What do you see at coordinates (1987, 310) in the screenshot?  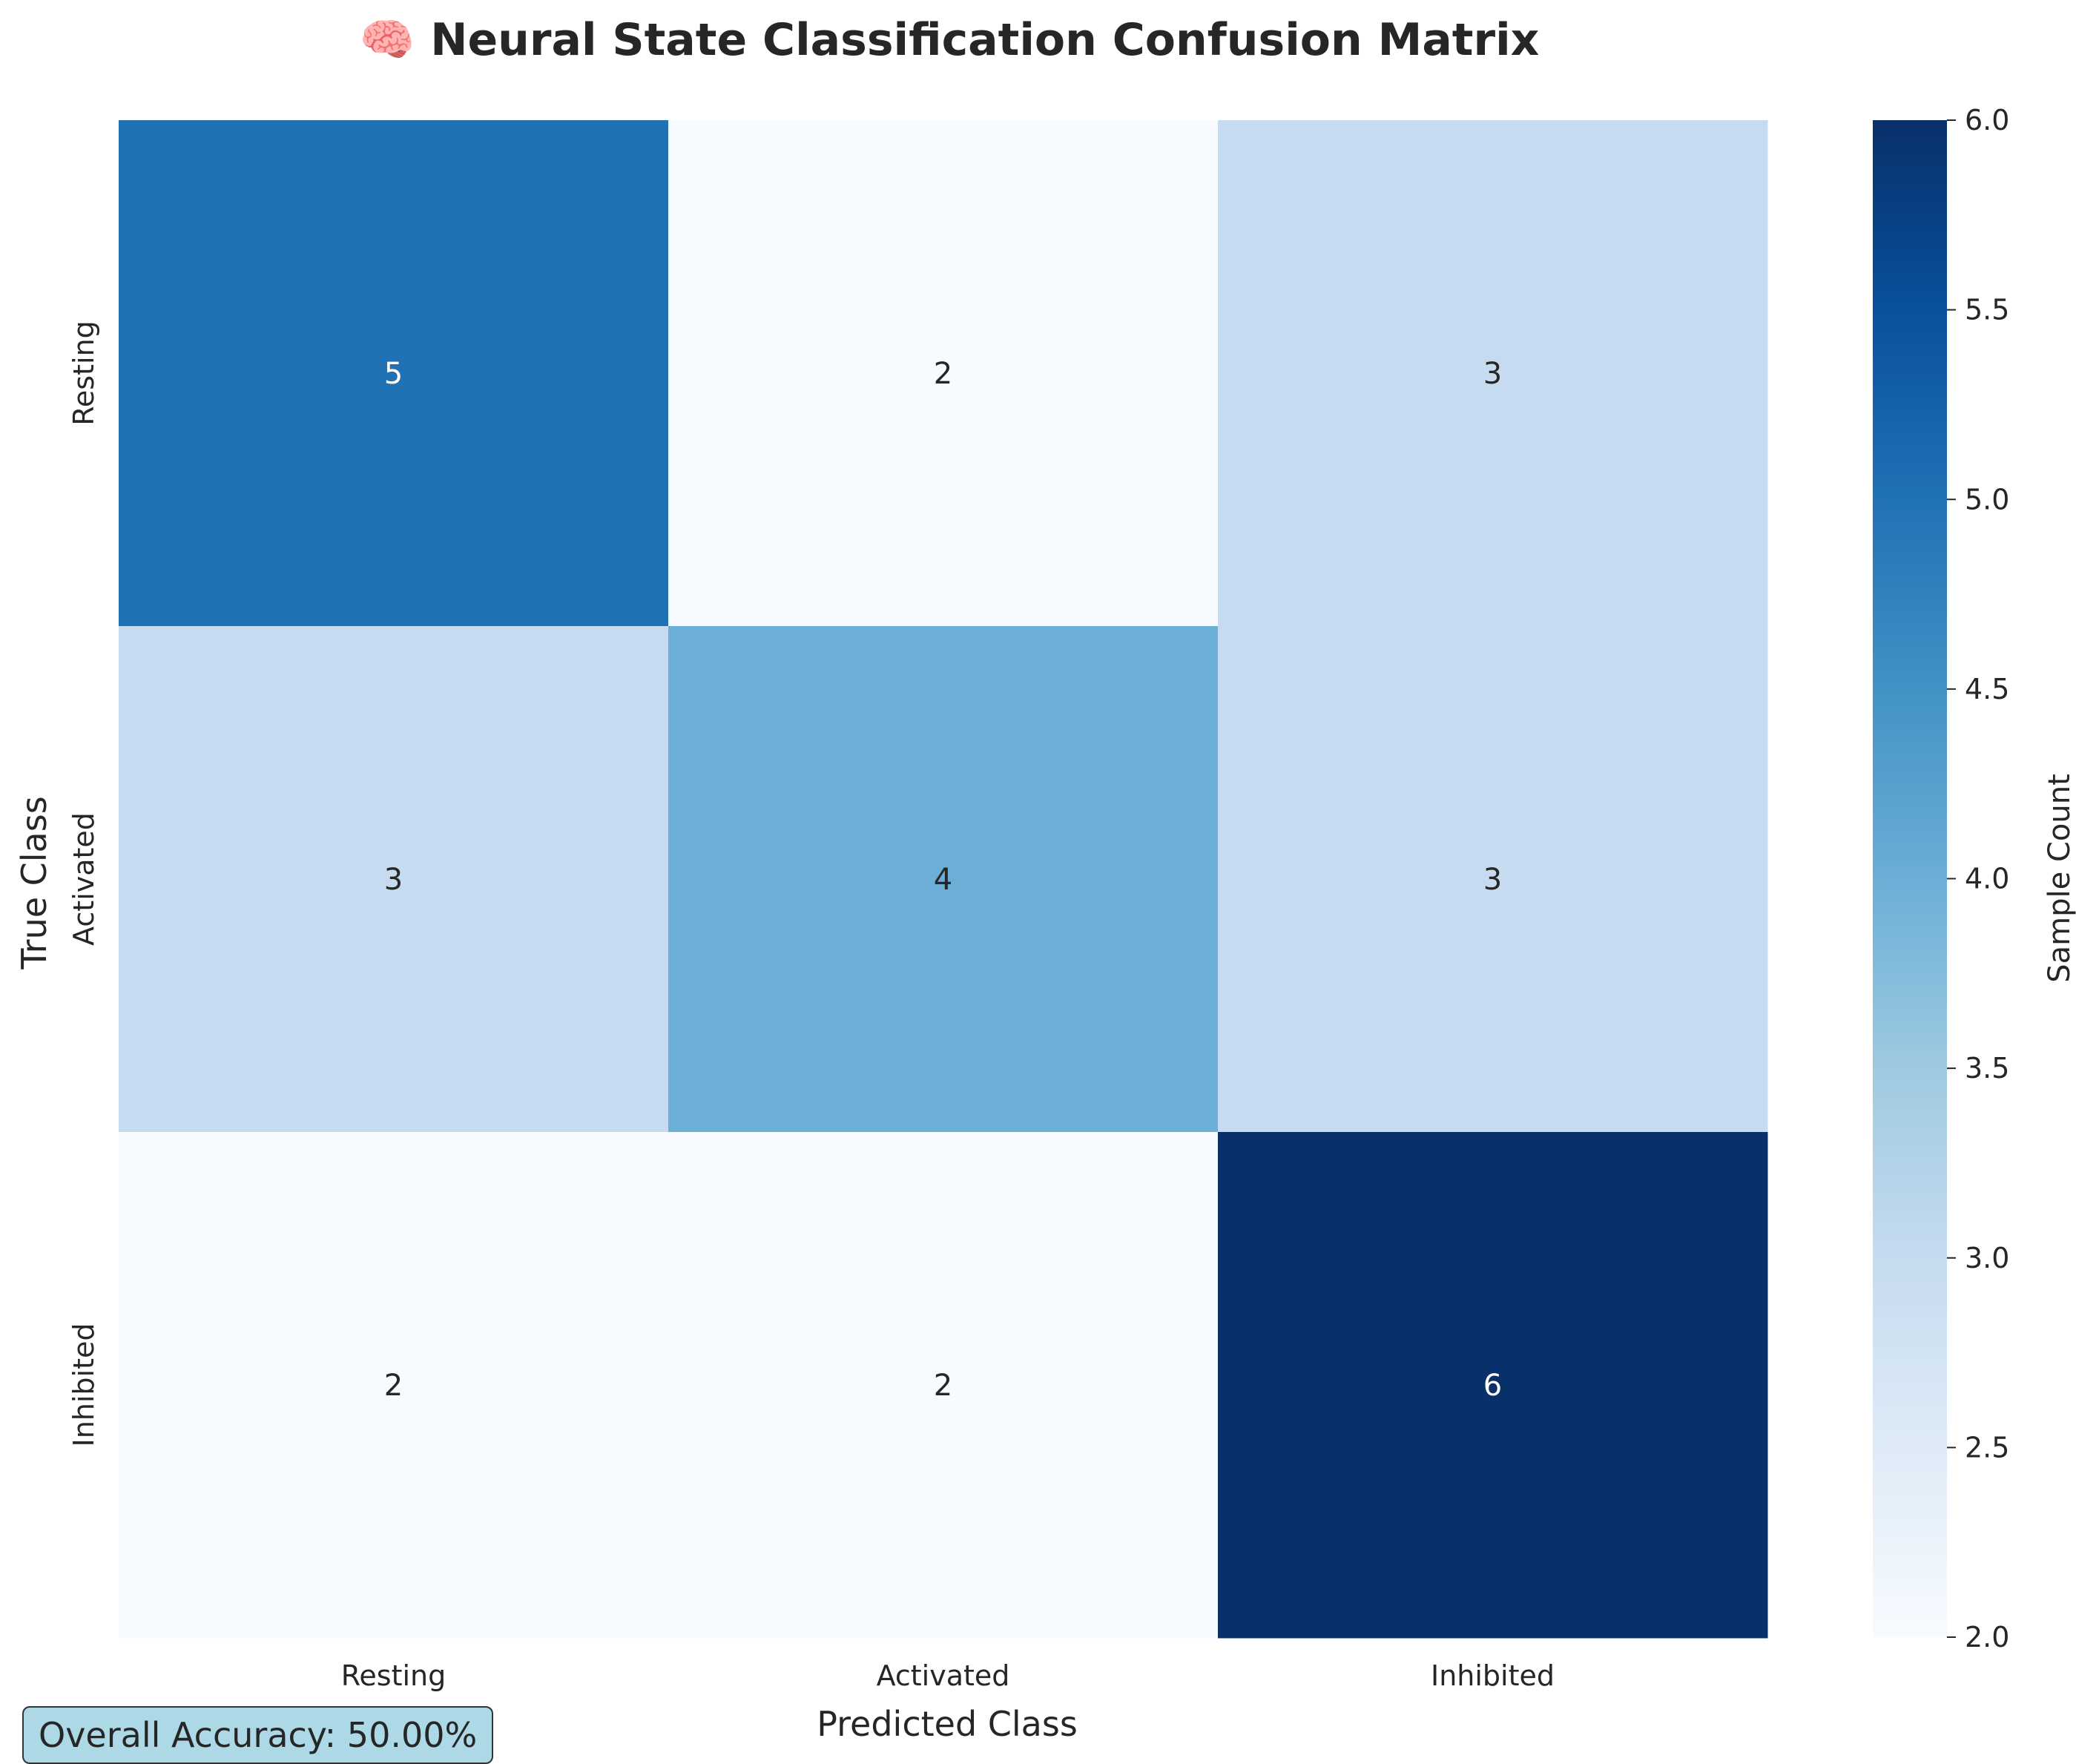 I see `colorbar-tick-label: 5.5` at bounding box center [1987, 310].